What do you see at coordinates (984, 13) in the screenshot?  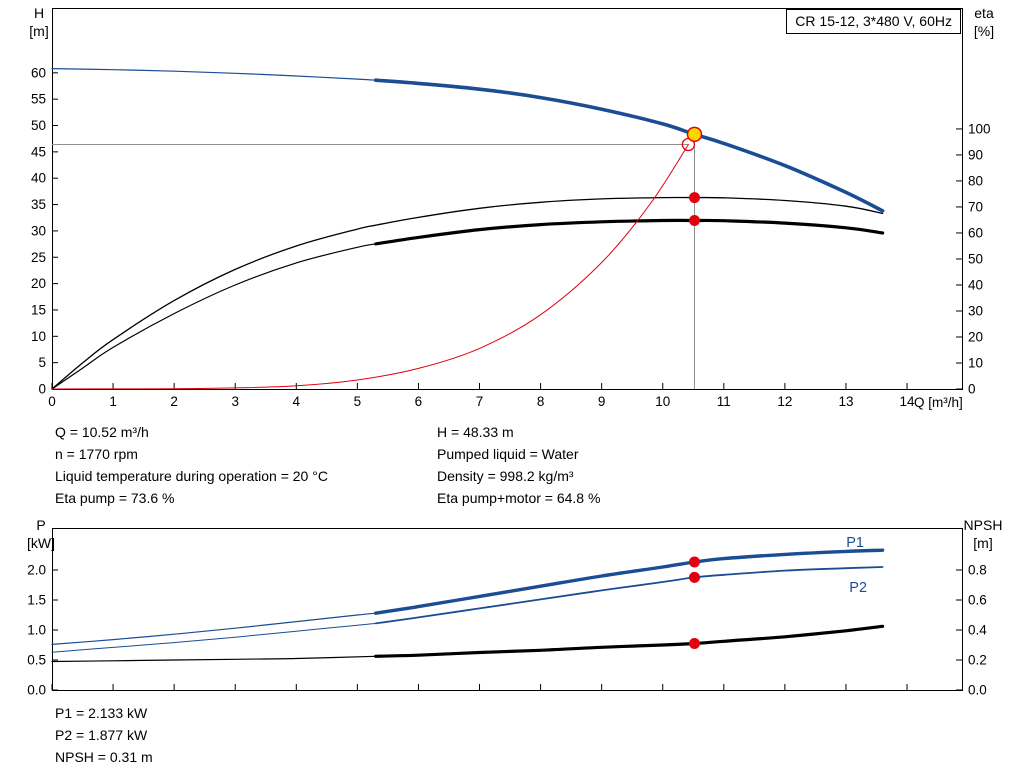 I see `eta-axis-label: eta` at bounding box center [984, 13].